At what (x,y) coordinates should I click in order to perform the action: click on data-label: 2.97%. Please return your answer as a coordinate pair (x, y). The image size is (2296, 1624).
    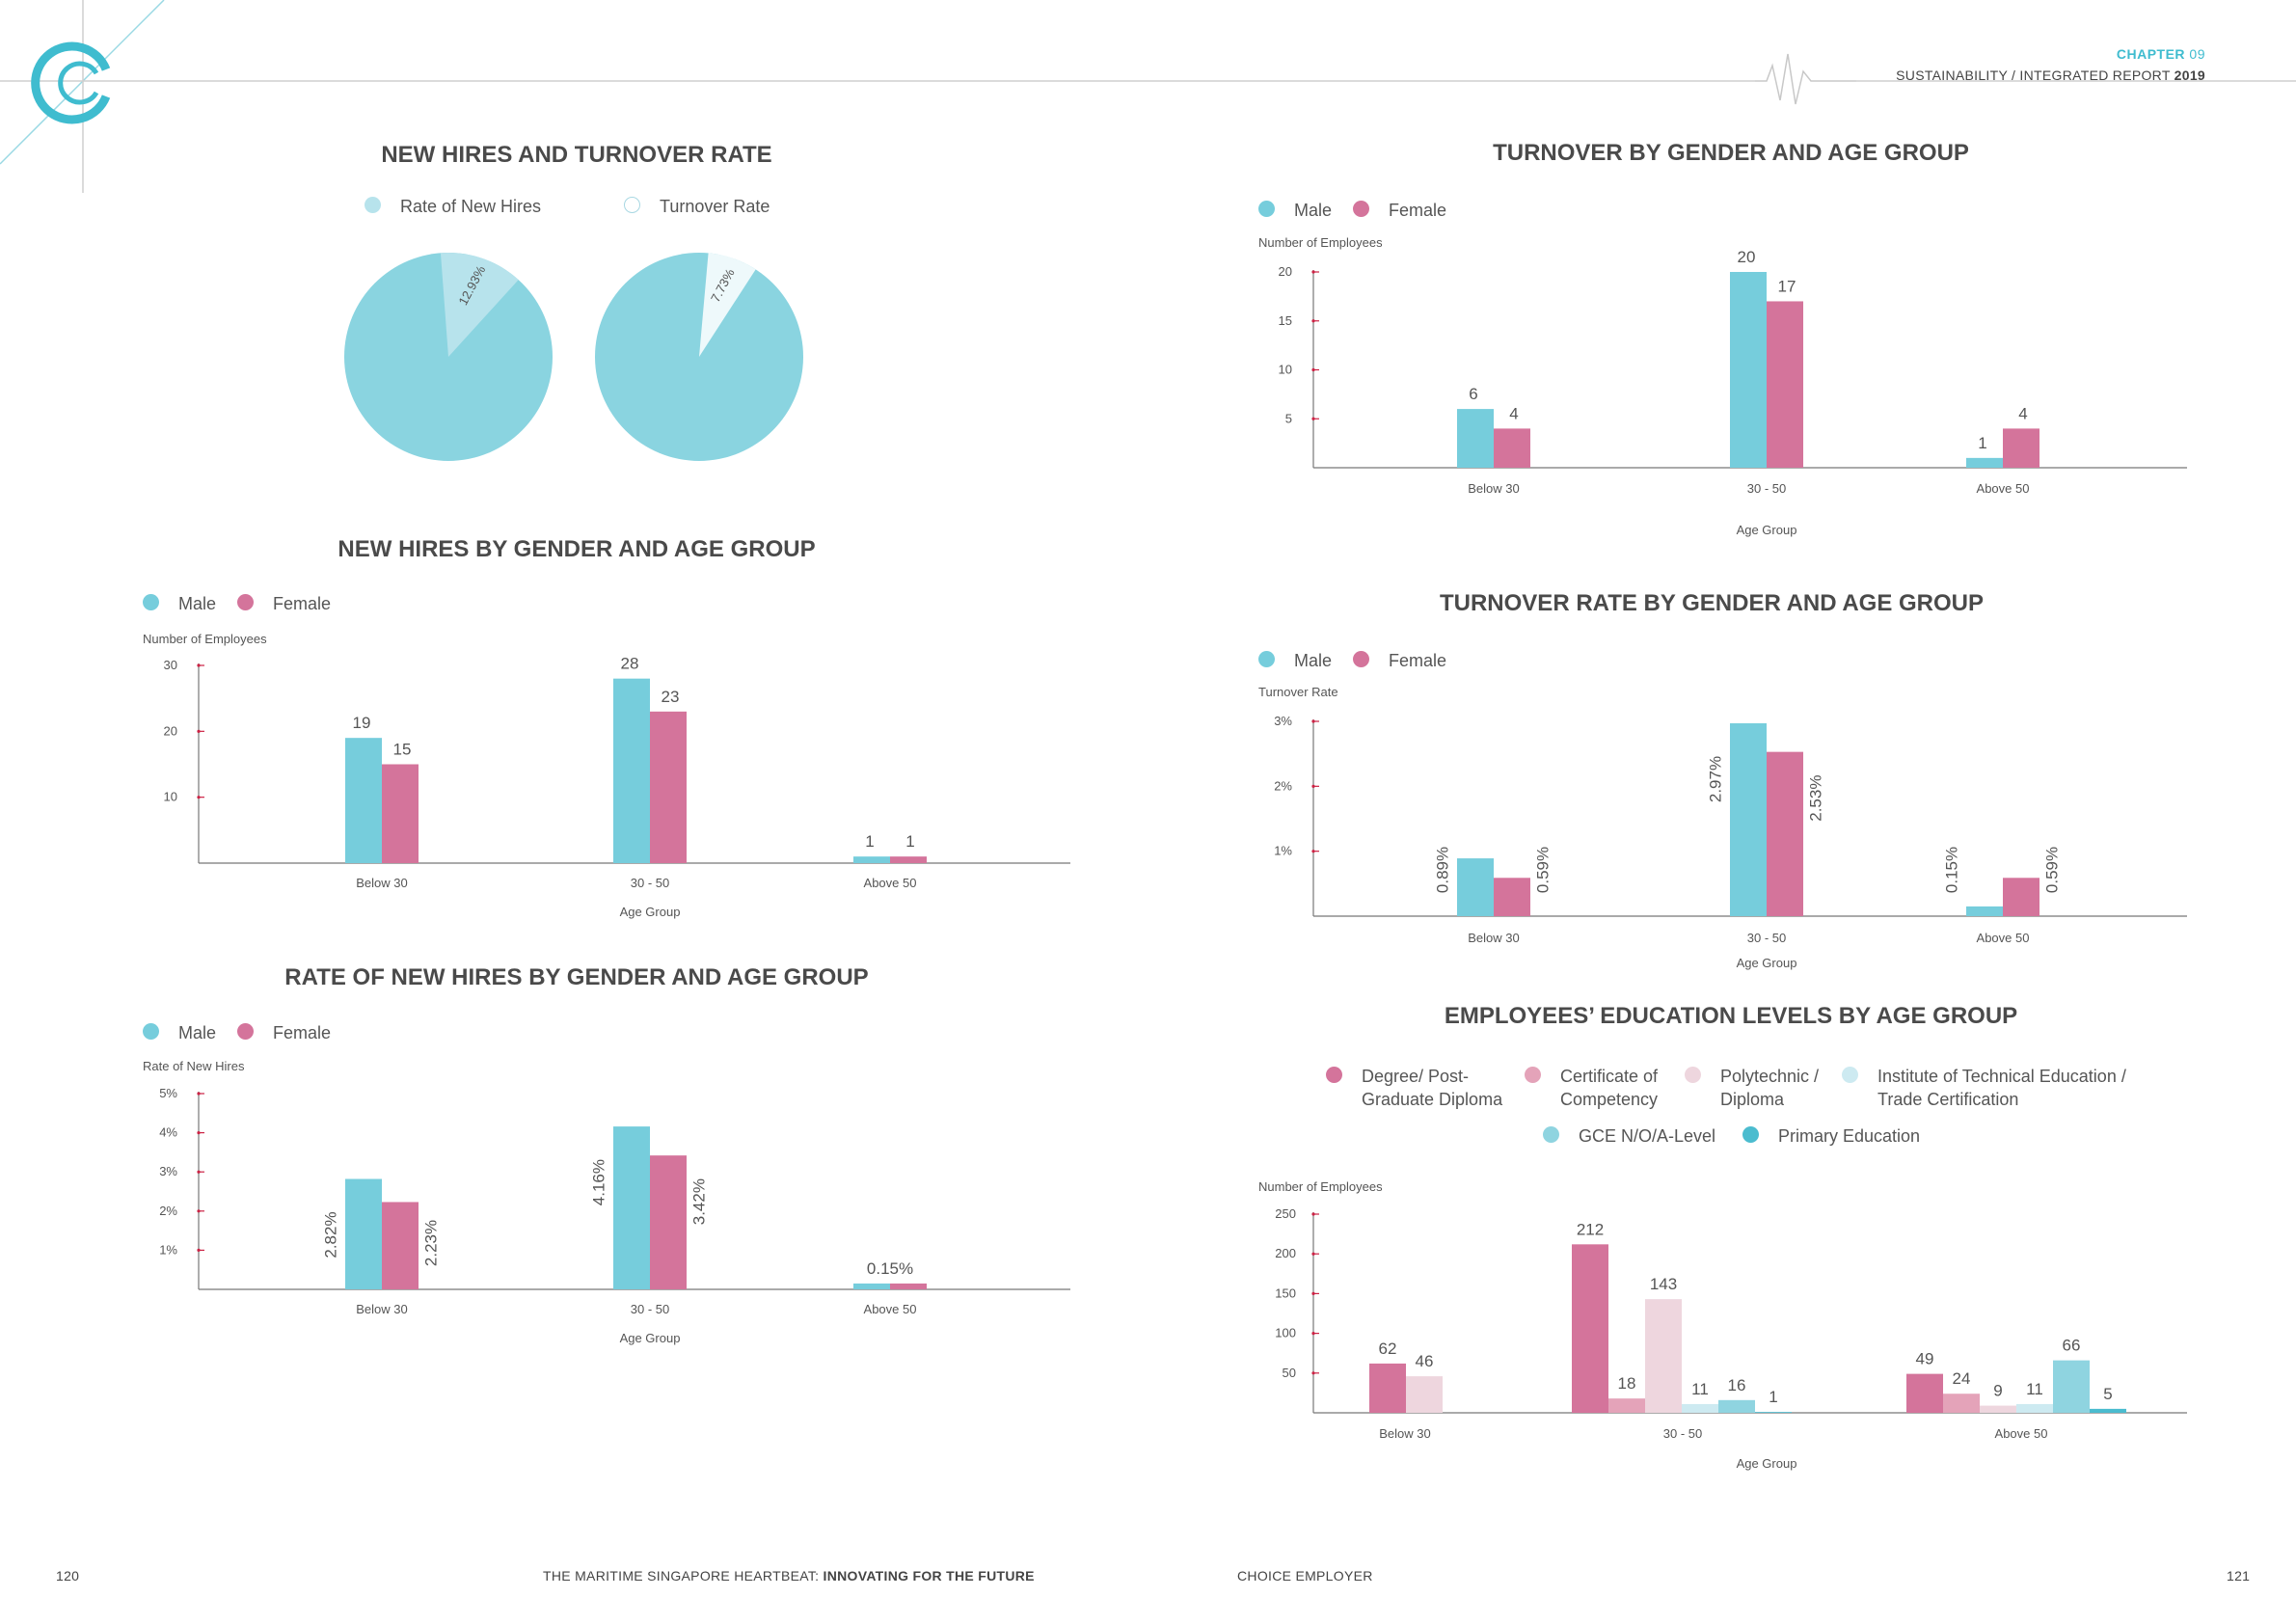
    Looking at the image, I should click on (1715, 779).